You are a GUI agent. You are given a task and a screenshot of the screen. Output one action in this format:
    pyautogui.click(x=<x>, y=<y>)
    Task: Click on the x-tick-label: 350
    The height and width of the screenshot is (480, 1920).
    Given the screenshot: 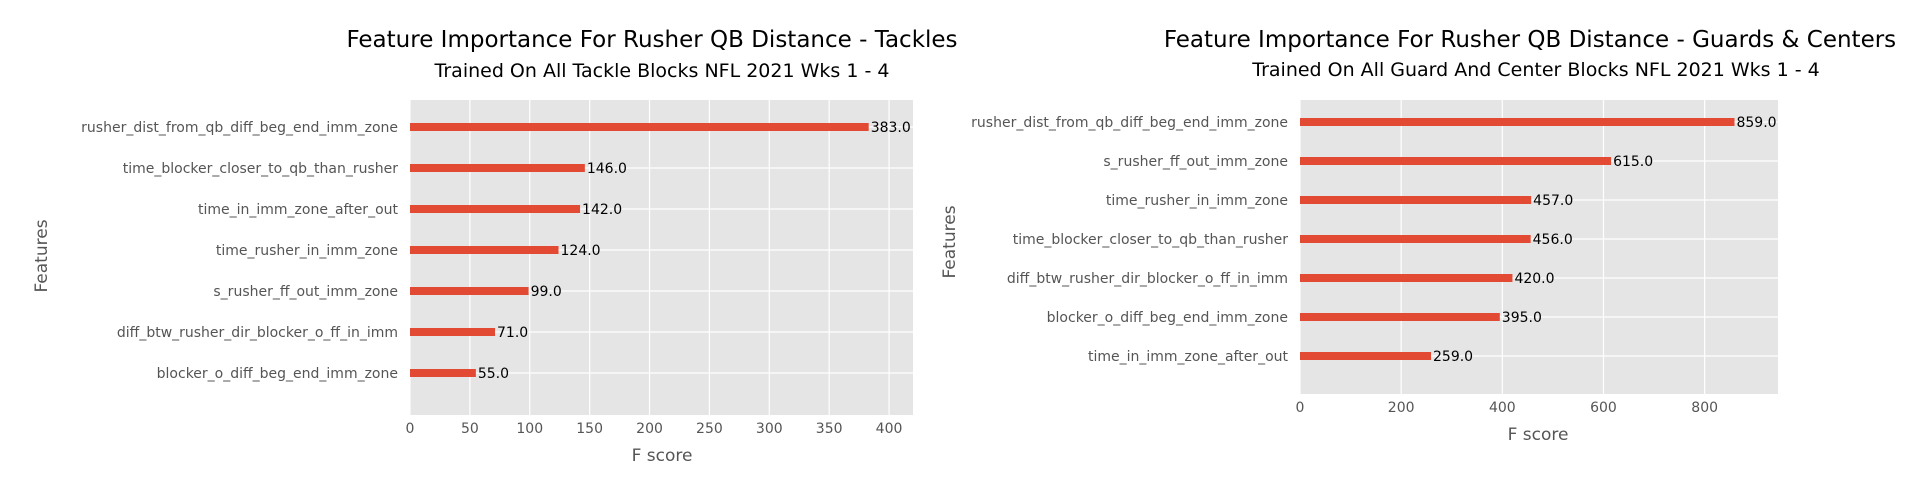 What is the action you would take?
    pyautogui.click(x=829, y=429)
    